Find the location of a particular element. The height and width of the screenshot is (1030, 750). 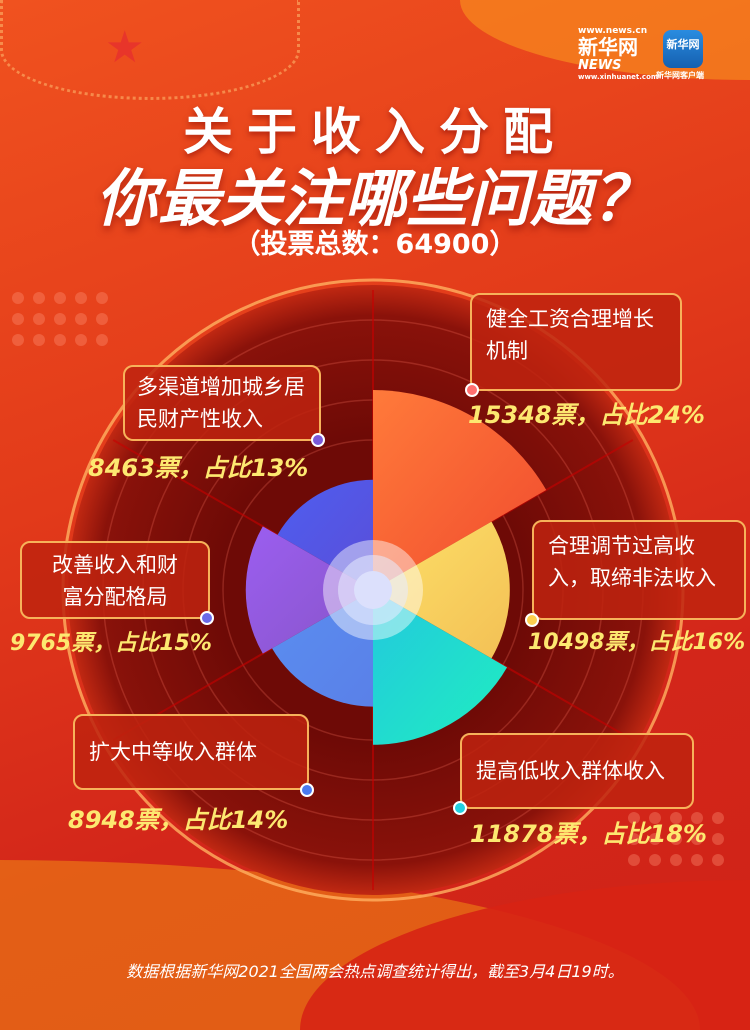

value-label-3: 8948票，占比14% is located at coordinates (178, 820).